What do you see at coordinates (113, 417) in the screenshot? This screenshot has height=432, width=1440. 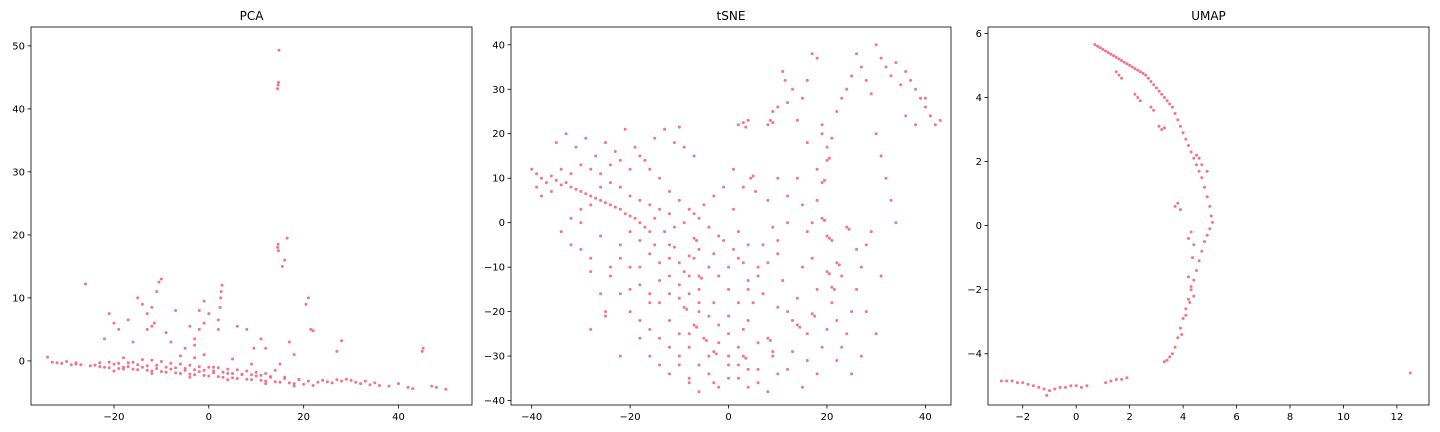 I see `x-tick-label: −20` at bounding box center [113, 417].